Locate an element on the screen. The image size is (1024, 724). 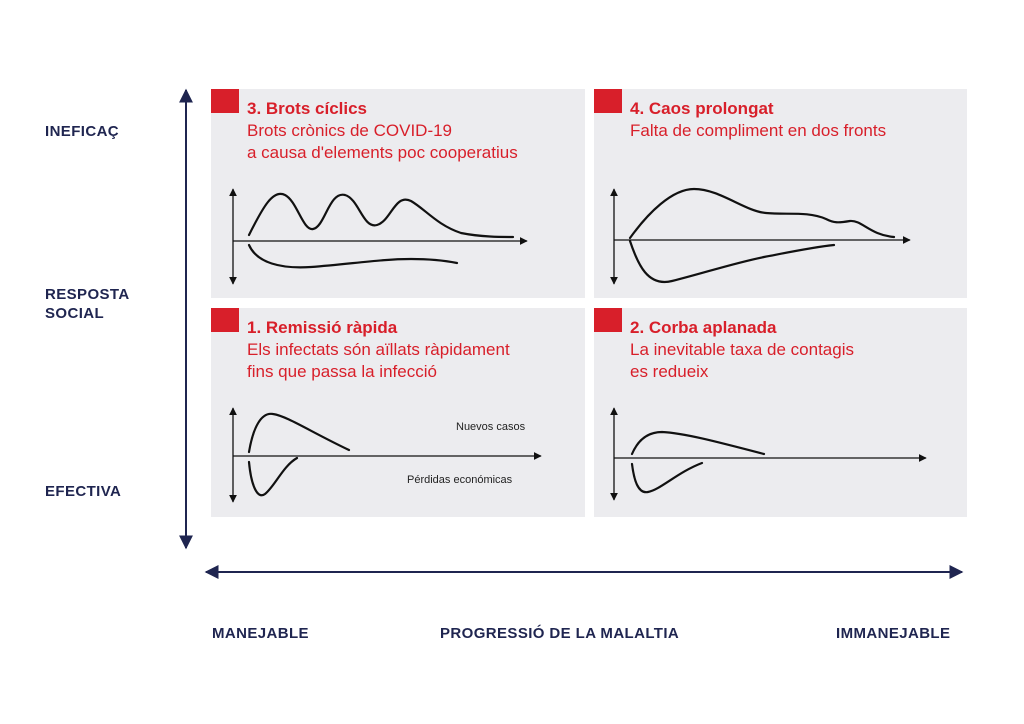
quadrant-description-line1: Brots crònics de COVID-19 is located at coordinates (350, 130).